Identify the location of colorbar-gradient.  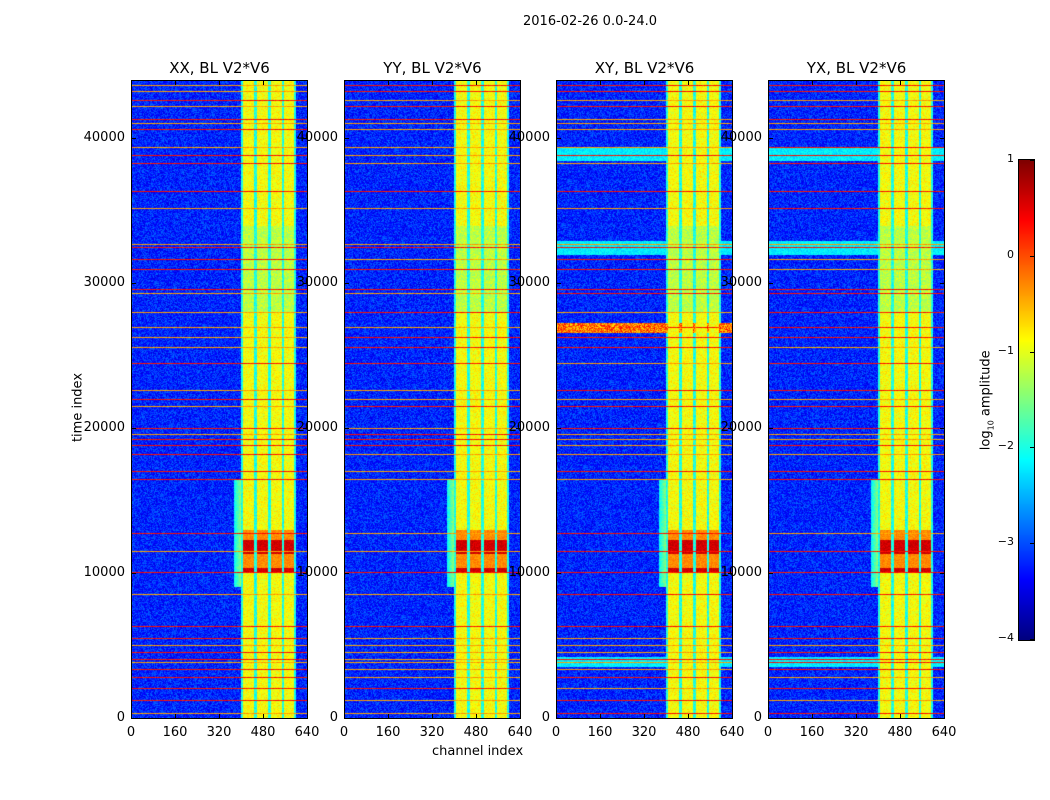
(1026, 400).